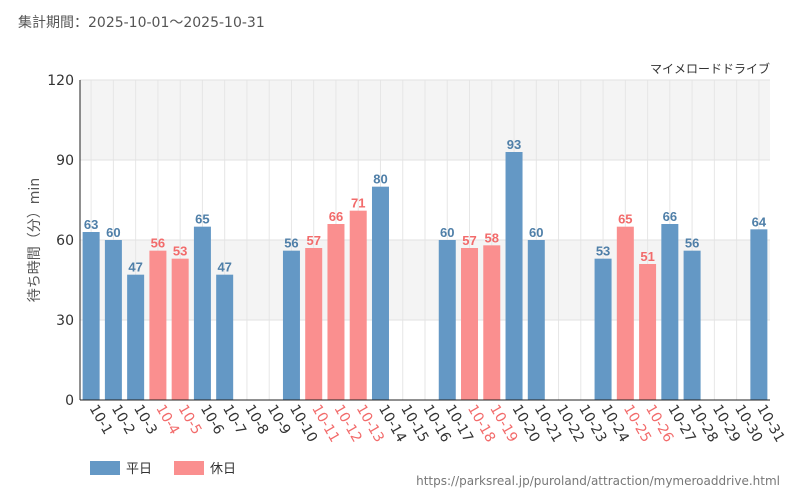 This screenshot has width=800, height=500. What do you see at coordinates (223, 469) in the screenshot?
I see `legend-holiday-label: 休日` at bounding box center [223, 469].